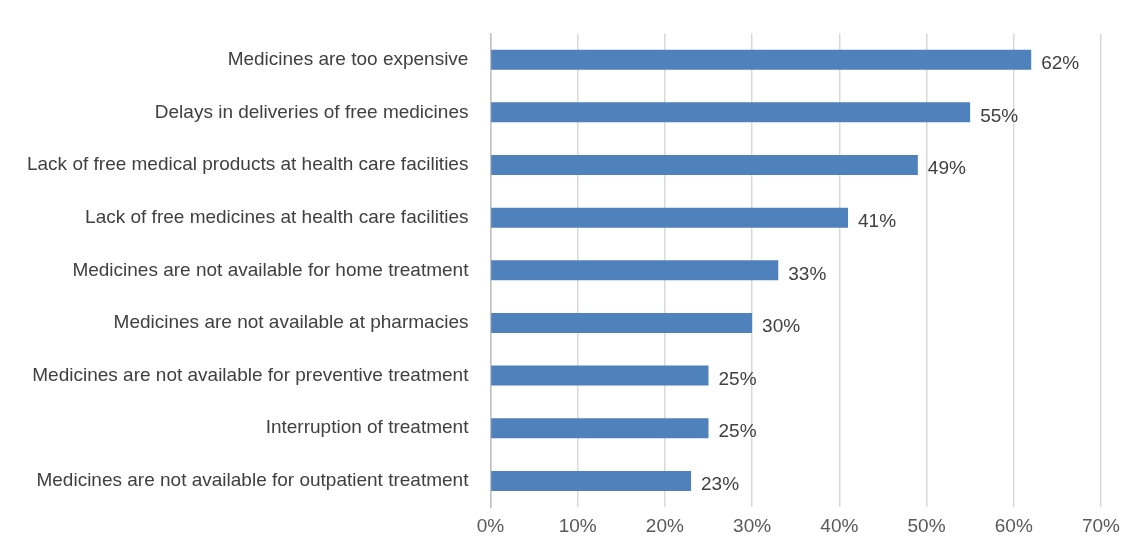 Image resolution: width=1128 pixels, height=551 pixels. Describe the element at coordinates (311, 111) in the screenshot. I see `y-tick-label: Delays in deliveries of free medicines` at that location.